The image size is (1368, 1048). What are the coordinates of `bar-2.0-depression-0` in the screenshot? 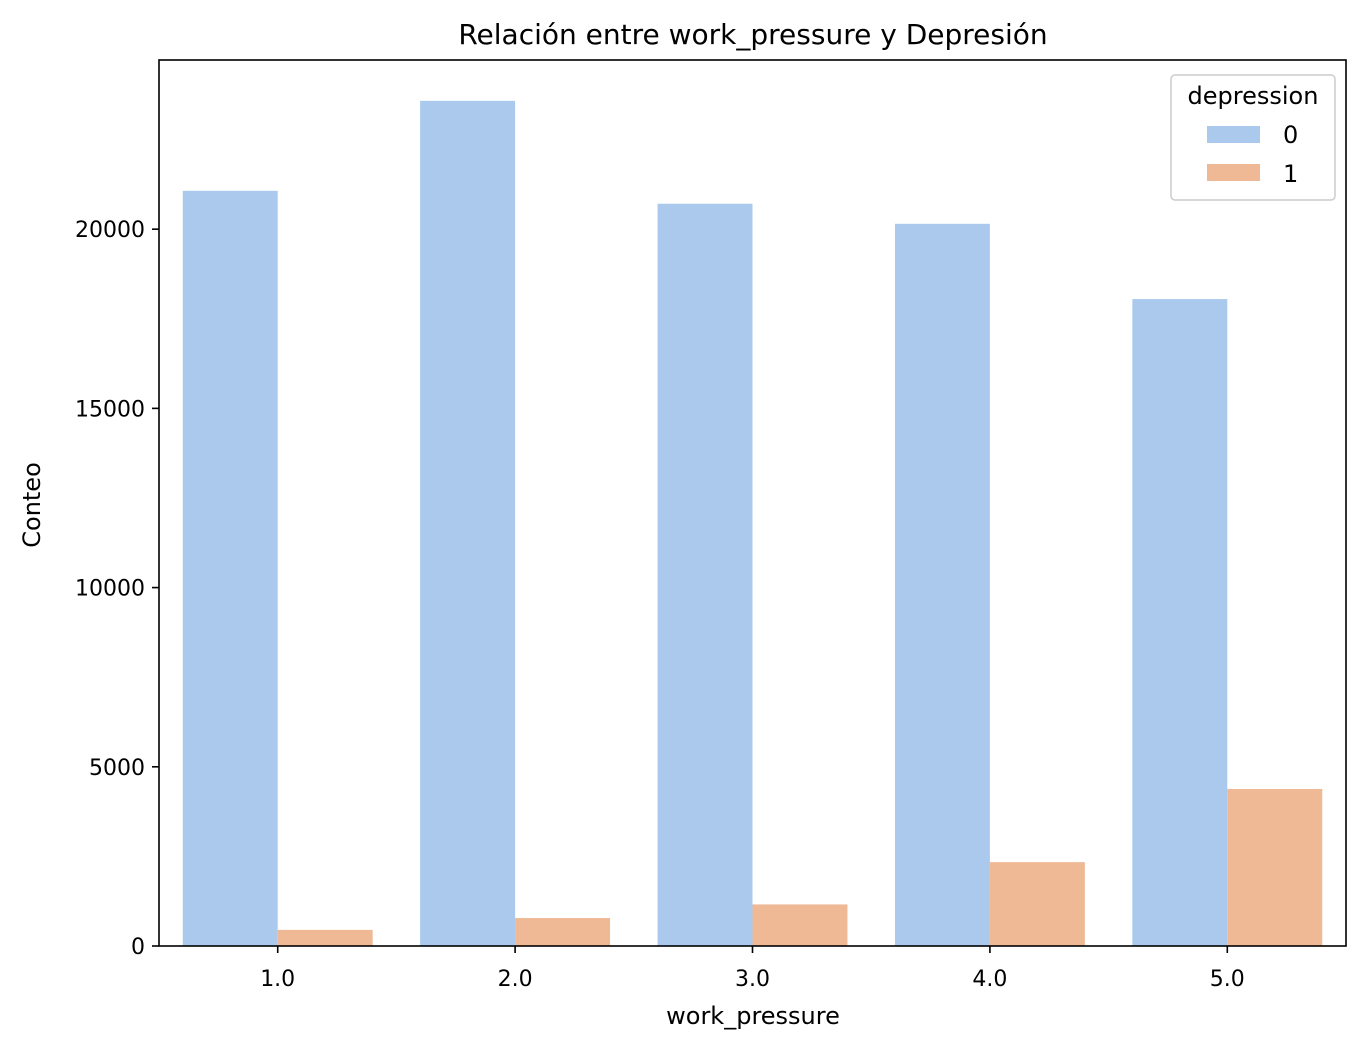 It's located at (468, 523).